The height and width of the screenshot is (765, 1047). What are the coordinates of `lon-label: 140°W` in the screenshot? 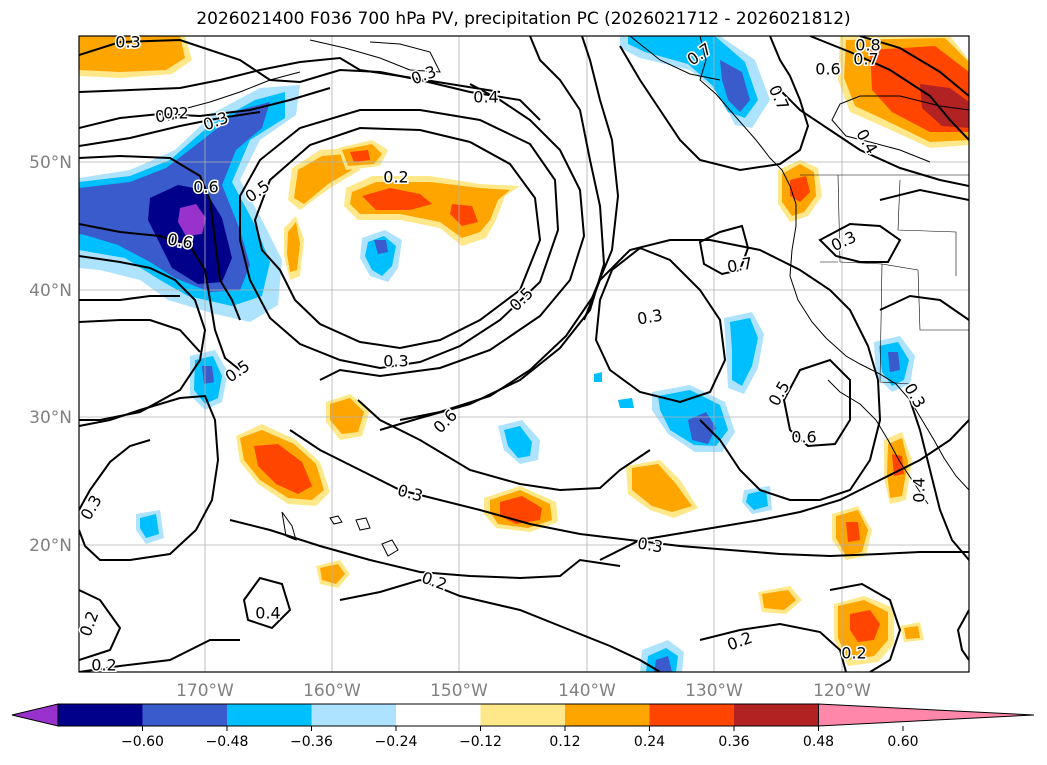 It's located at (587, 691).